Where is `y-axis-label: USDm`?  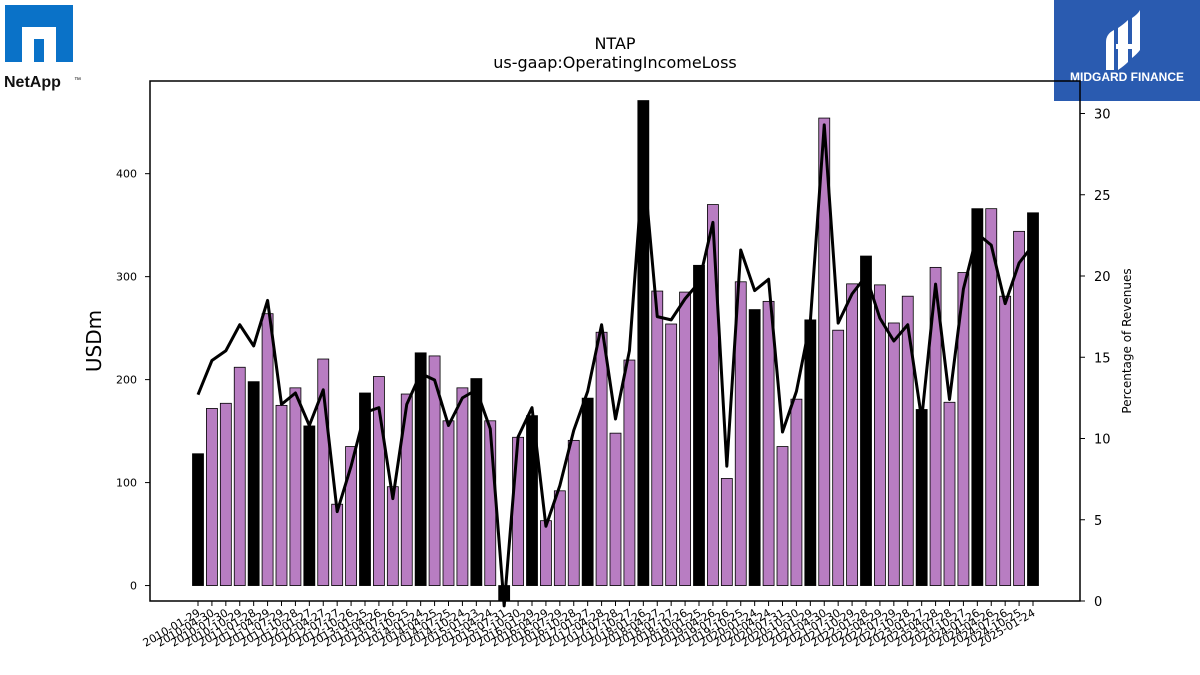 y-axis-label: USDm is located at coordinates (94, 341).